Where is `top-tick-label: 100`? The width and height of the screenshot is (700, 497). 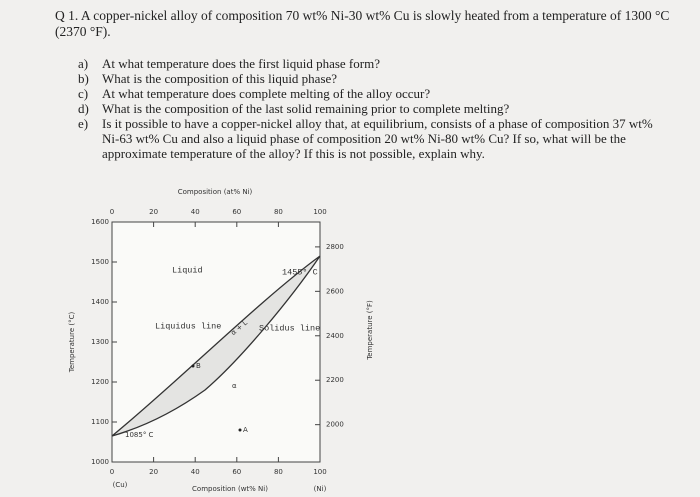
top-tick-label: 100 is located at coordinates (319, 212).